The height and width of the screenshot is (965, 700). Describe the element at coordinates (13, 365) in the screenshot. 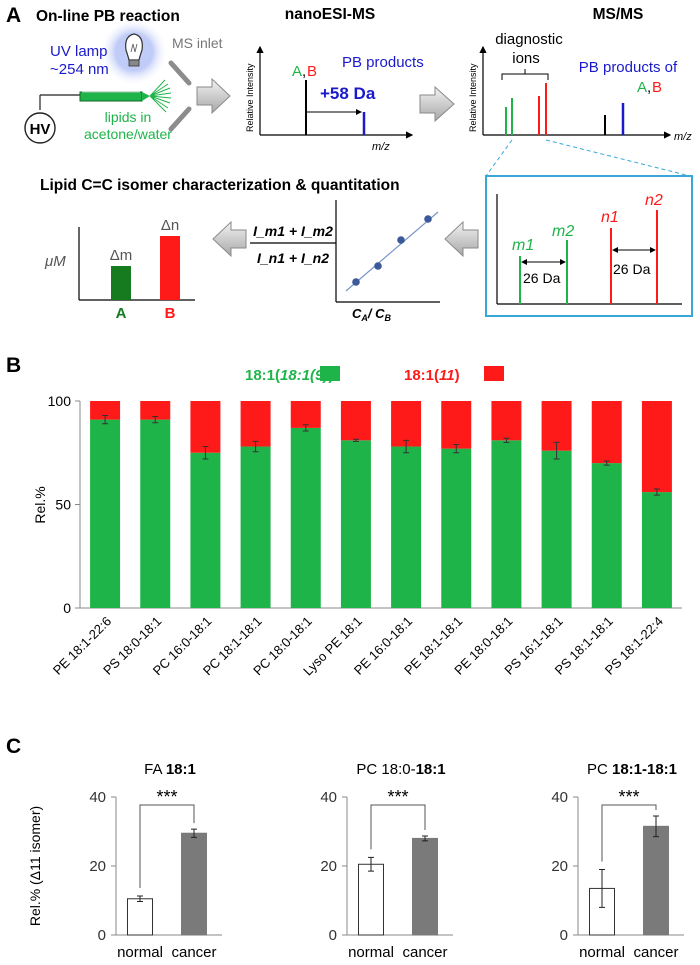

I see `panel-b-label: B` at that location.